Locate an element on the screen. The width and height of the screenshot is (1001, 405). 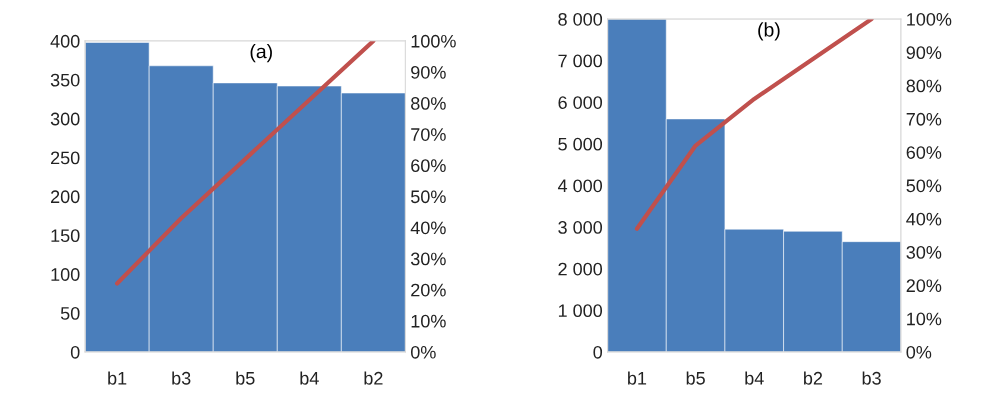
y-tick-label: 400 is located at coordinates (65, 41).